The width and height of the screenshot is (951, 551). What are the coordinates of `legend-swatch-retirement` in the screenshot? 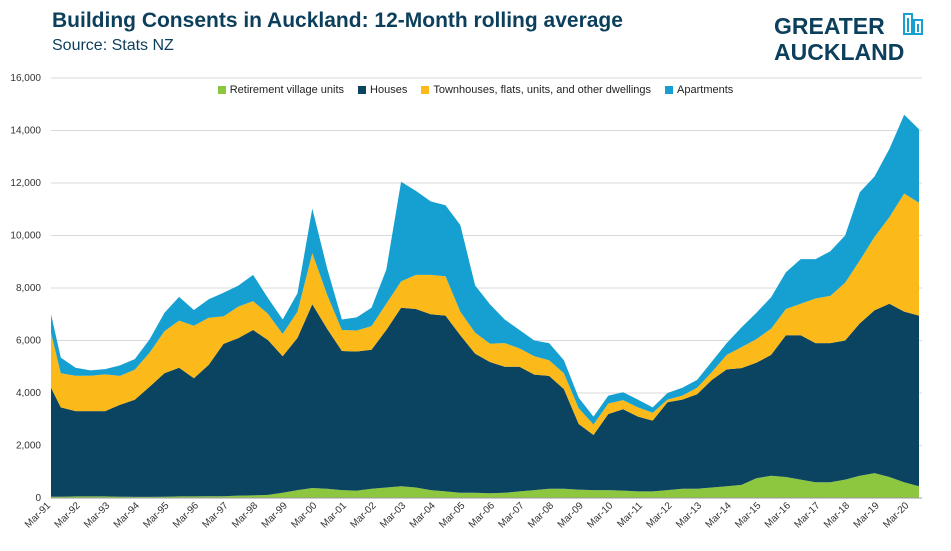 It's located at (221, 90).